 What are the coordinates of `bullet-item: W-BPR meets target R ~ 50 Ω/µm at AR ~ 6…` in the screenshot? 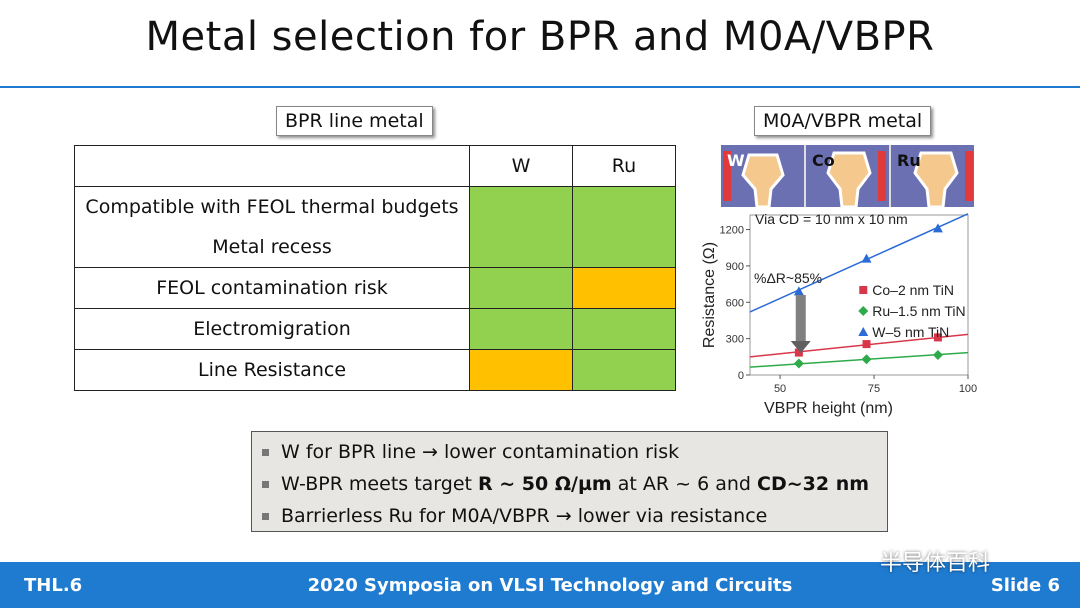 It's located at (569, 484).